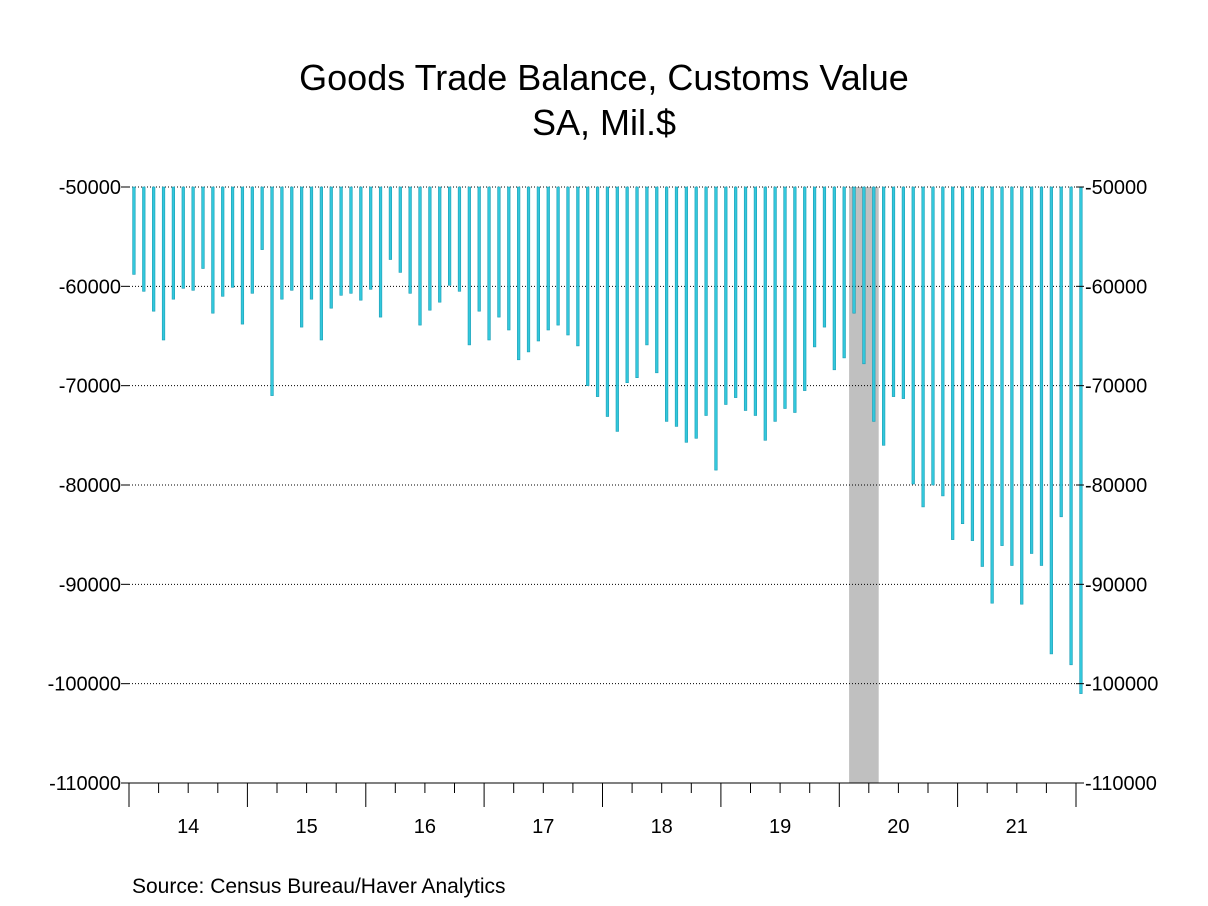 The width and height of the screenshot is (1208, 906). Describe the element at coordinates (306, 827) in the screenshot. I see `x-tick-label: 15` at that location.